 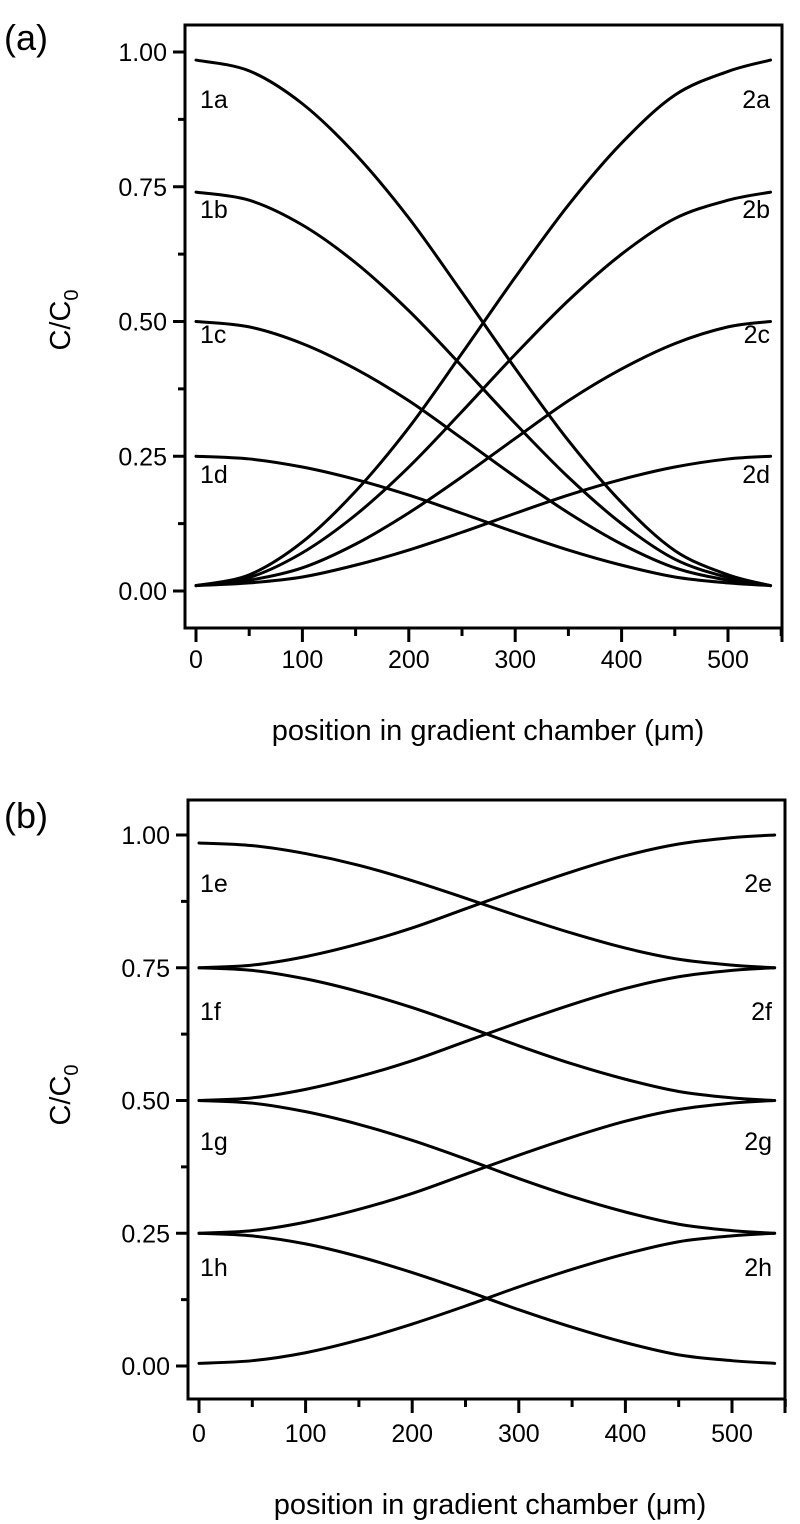 What do you see at coordinates (757, 335) in the screenshot?
I see `curve-label-2c: 2c` at bounding box center [757, 335].